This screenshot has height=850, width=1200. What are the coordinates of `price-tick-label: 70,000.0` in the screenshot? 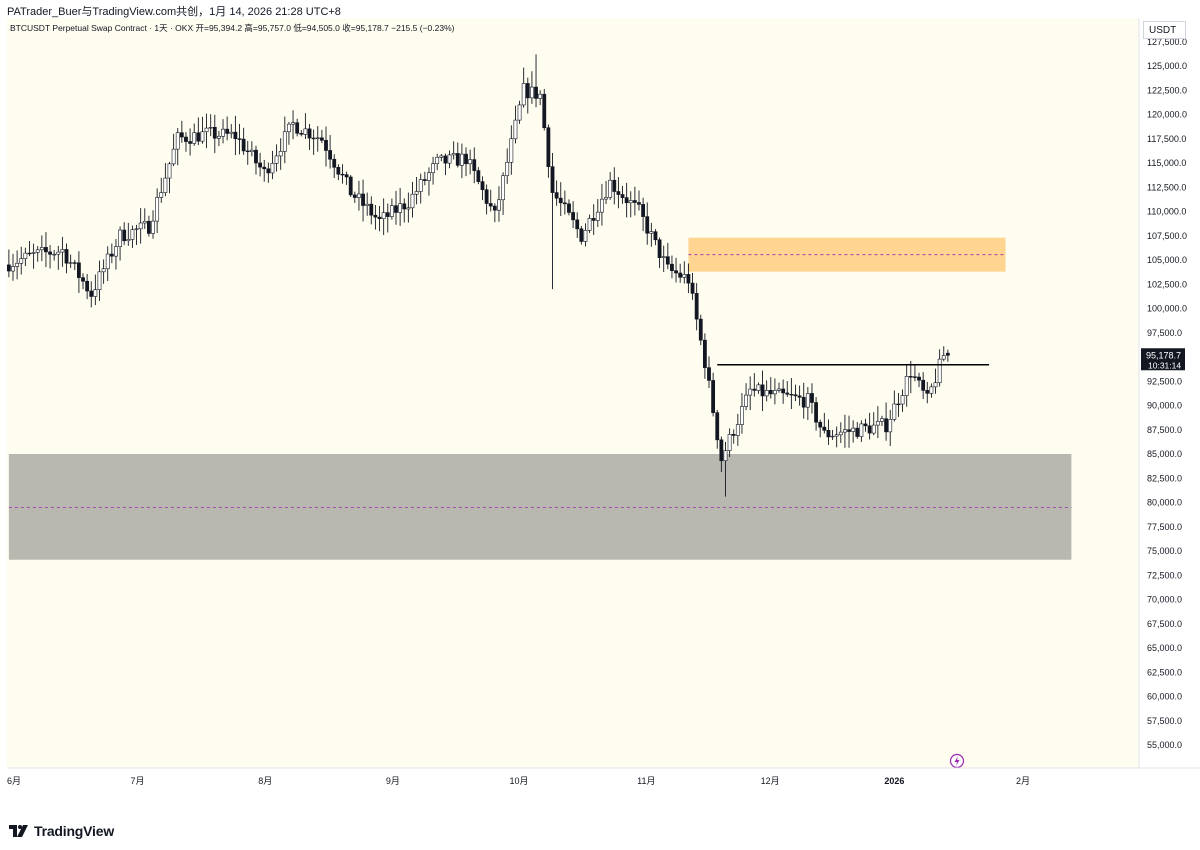 It's located at (1164, 600).